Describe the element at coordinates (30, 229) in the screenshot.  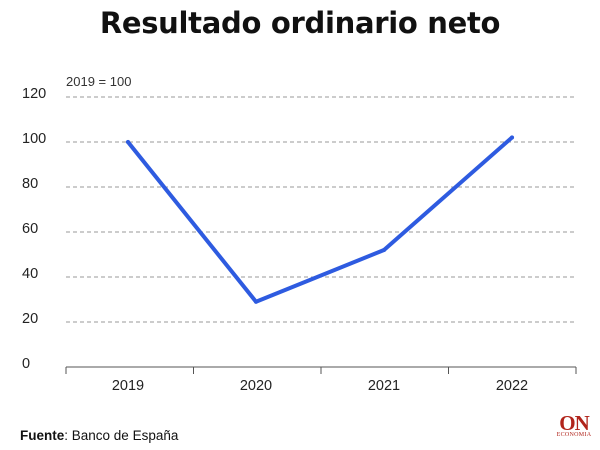
I see `y-tick-label-60: 60` at that location.